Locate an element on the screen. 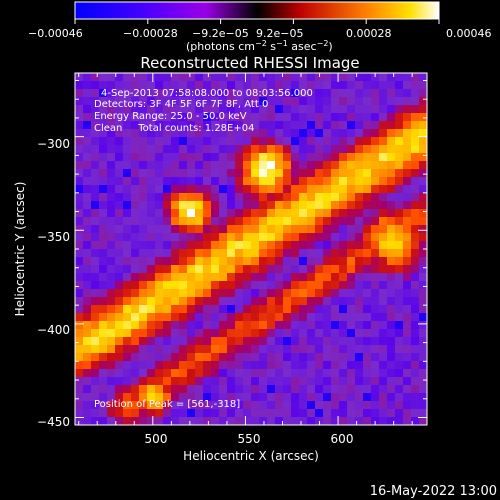 The image size is (500, 500). y-axis-label: Heliocentric Y (arcsec) is located at coordinates (20, 249).